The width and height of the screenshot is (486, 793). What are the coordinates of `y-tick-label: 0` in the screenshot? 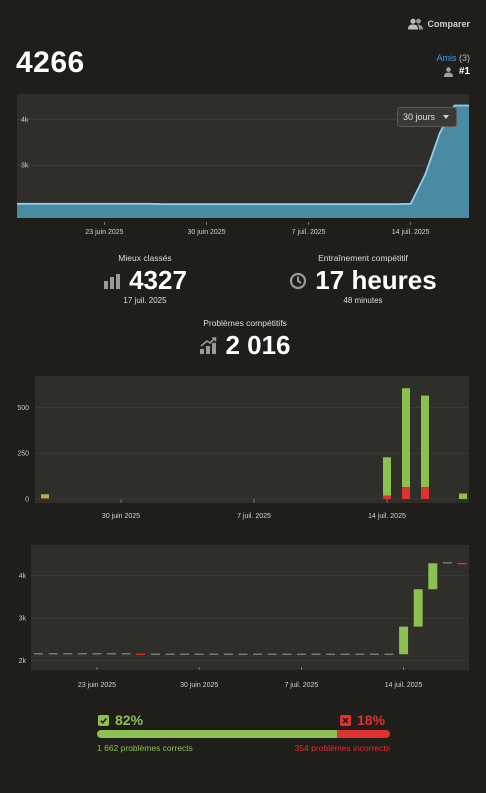 It's located at (27, 500).